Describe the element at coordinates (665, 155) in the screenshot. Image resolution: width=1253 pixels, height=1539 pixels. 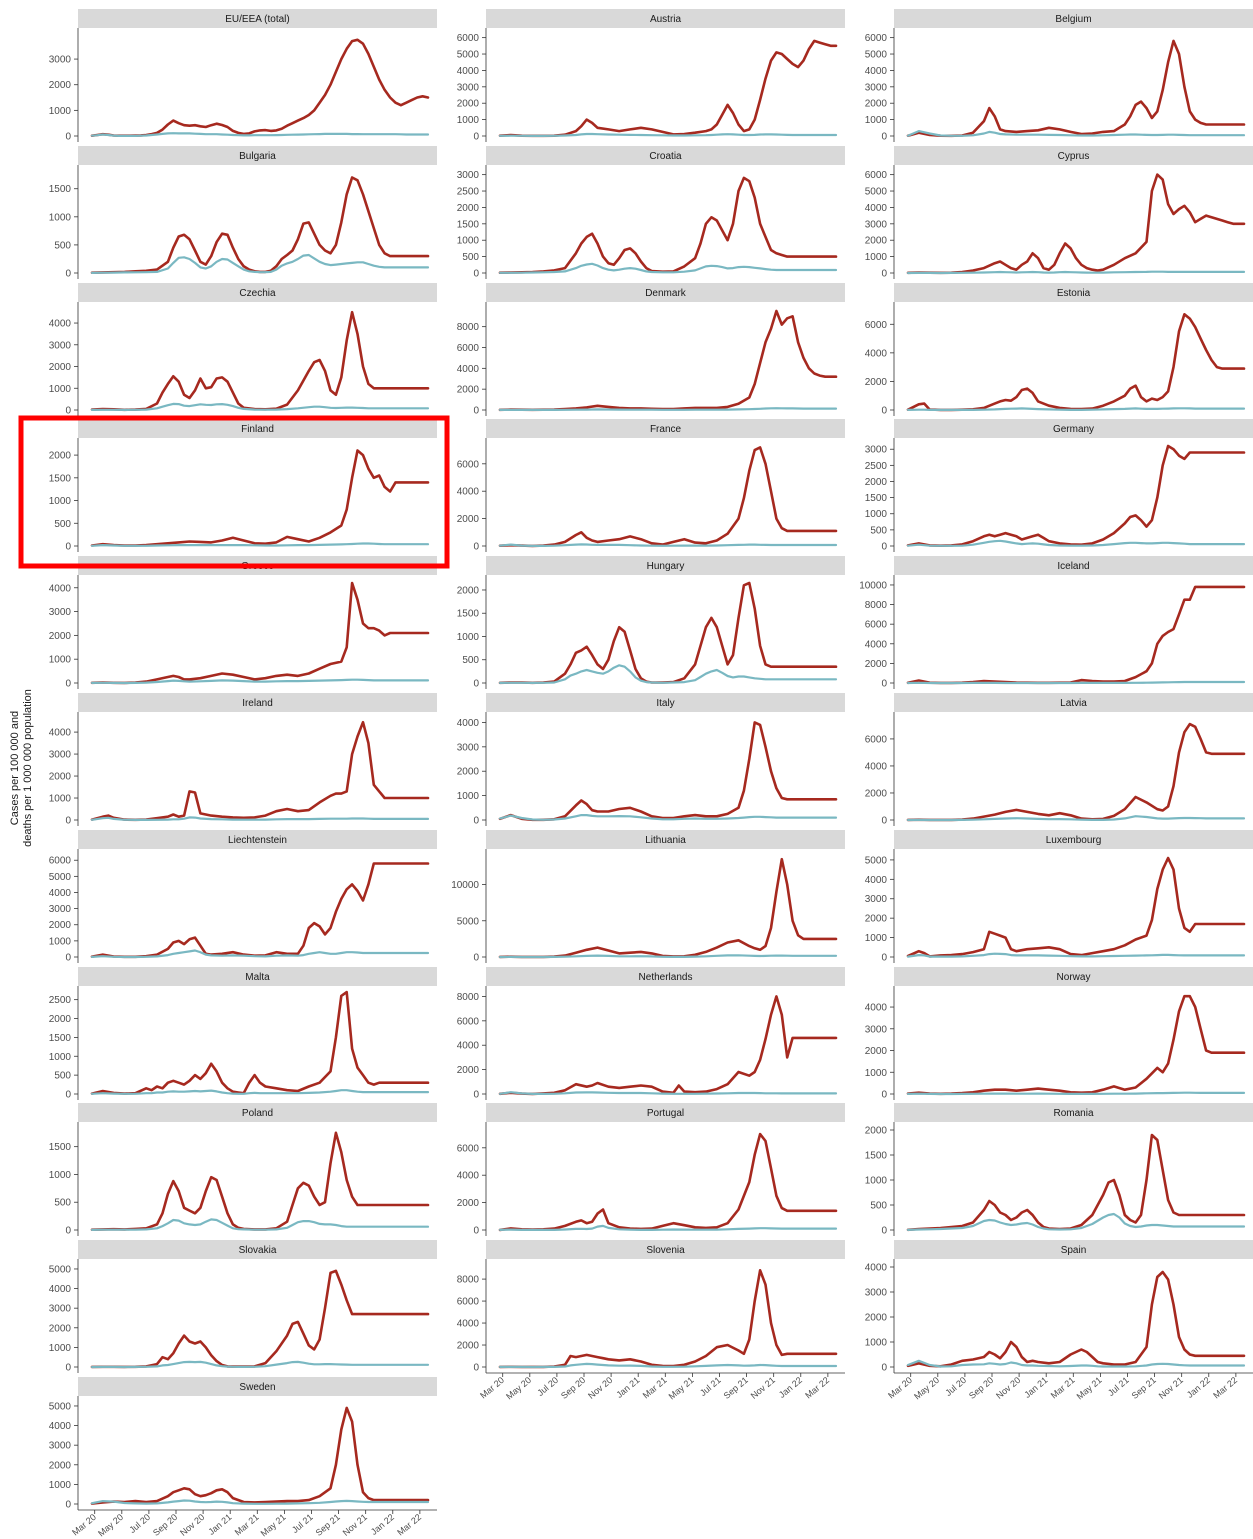
I see `strip-croatia` at that location.